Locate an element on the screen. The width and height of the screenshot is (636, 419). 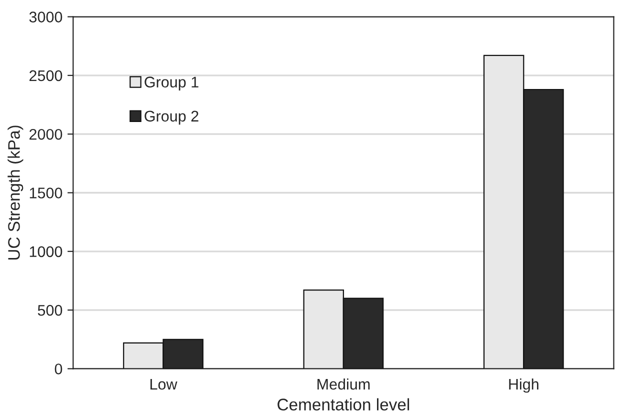
y-axis-title: UC Strength (kPa) is located at coordinates (16, 193).